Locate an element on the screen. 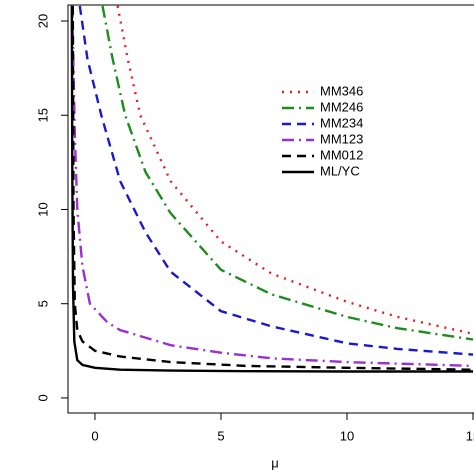 Image resolution: width=474 pixels, height=474 pixels. y-tick-label: 10 is located at coordinates (42, 209).